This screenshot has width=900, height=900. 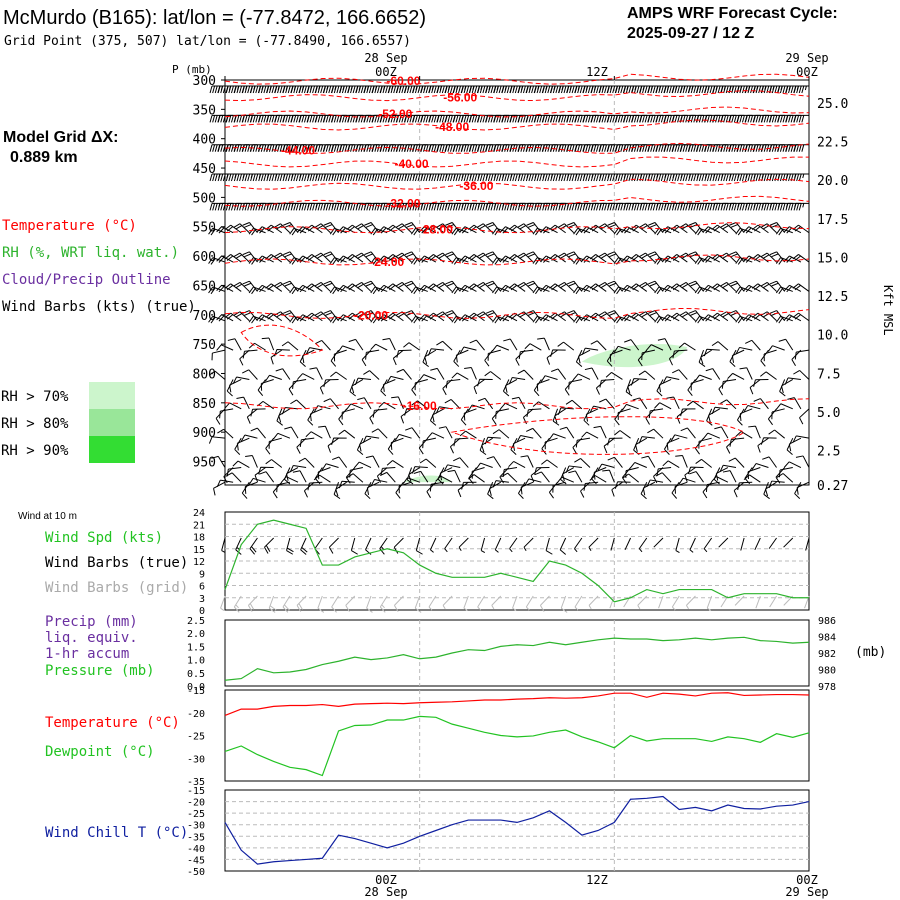 I want to click on precip-liq-label: liq. equiv., so click(x=91, y=638).